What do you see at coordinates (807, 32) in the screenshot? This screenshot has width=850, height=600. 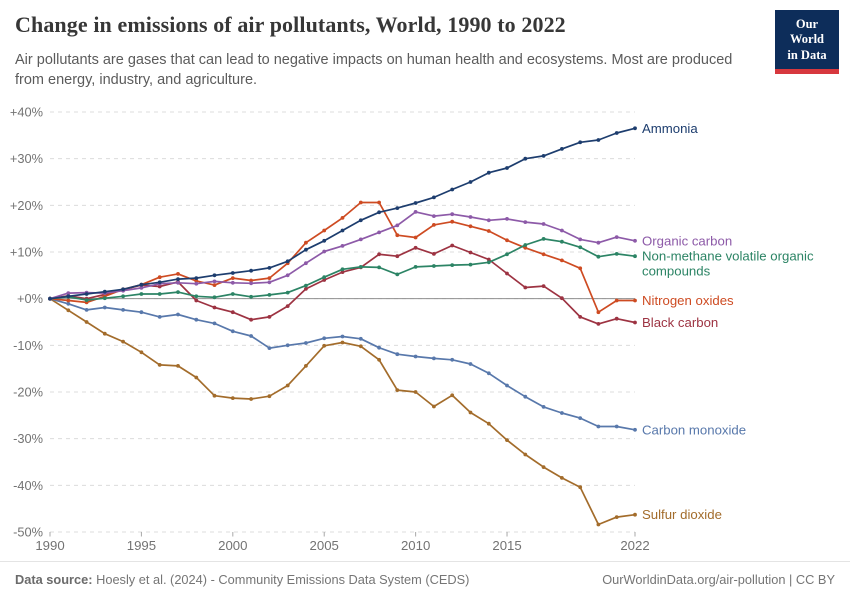 I see `owid-logo-line1: Our World` at bounding box center [807, 32].